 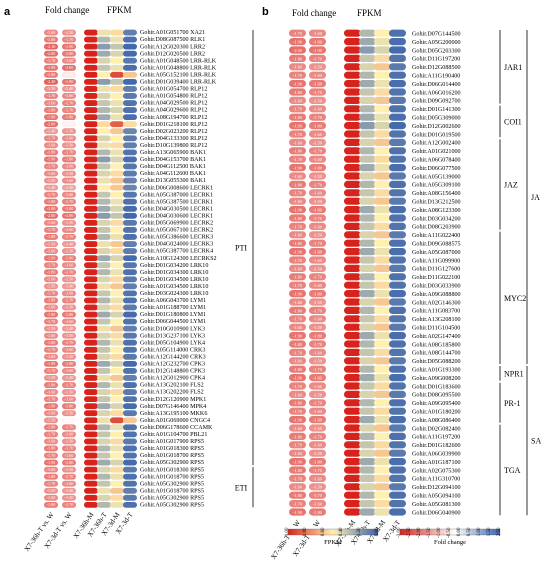 I want to click on fold-legend-bar, so click(x=450, y=532).